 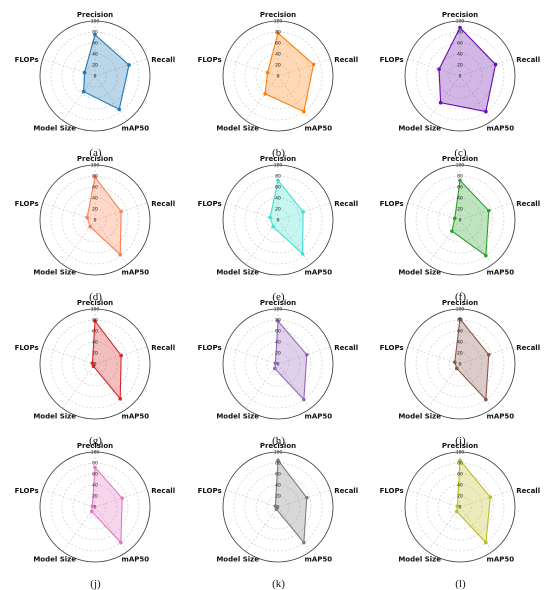 I want to click on panel-caption: (f), so click(x=460, y=297).